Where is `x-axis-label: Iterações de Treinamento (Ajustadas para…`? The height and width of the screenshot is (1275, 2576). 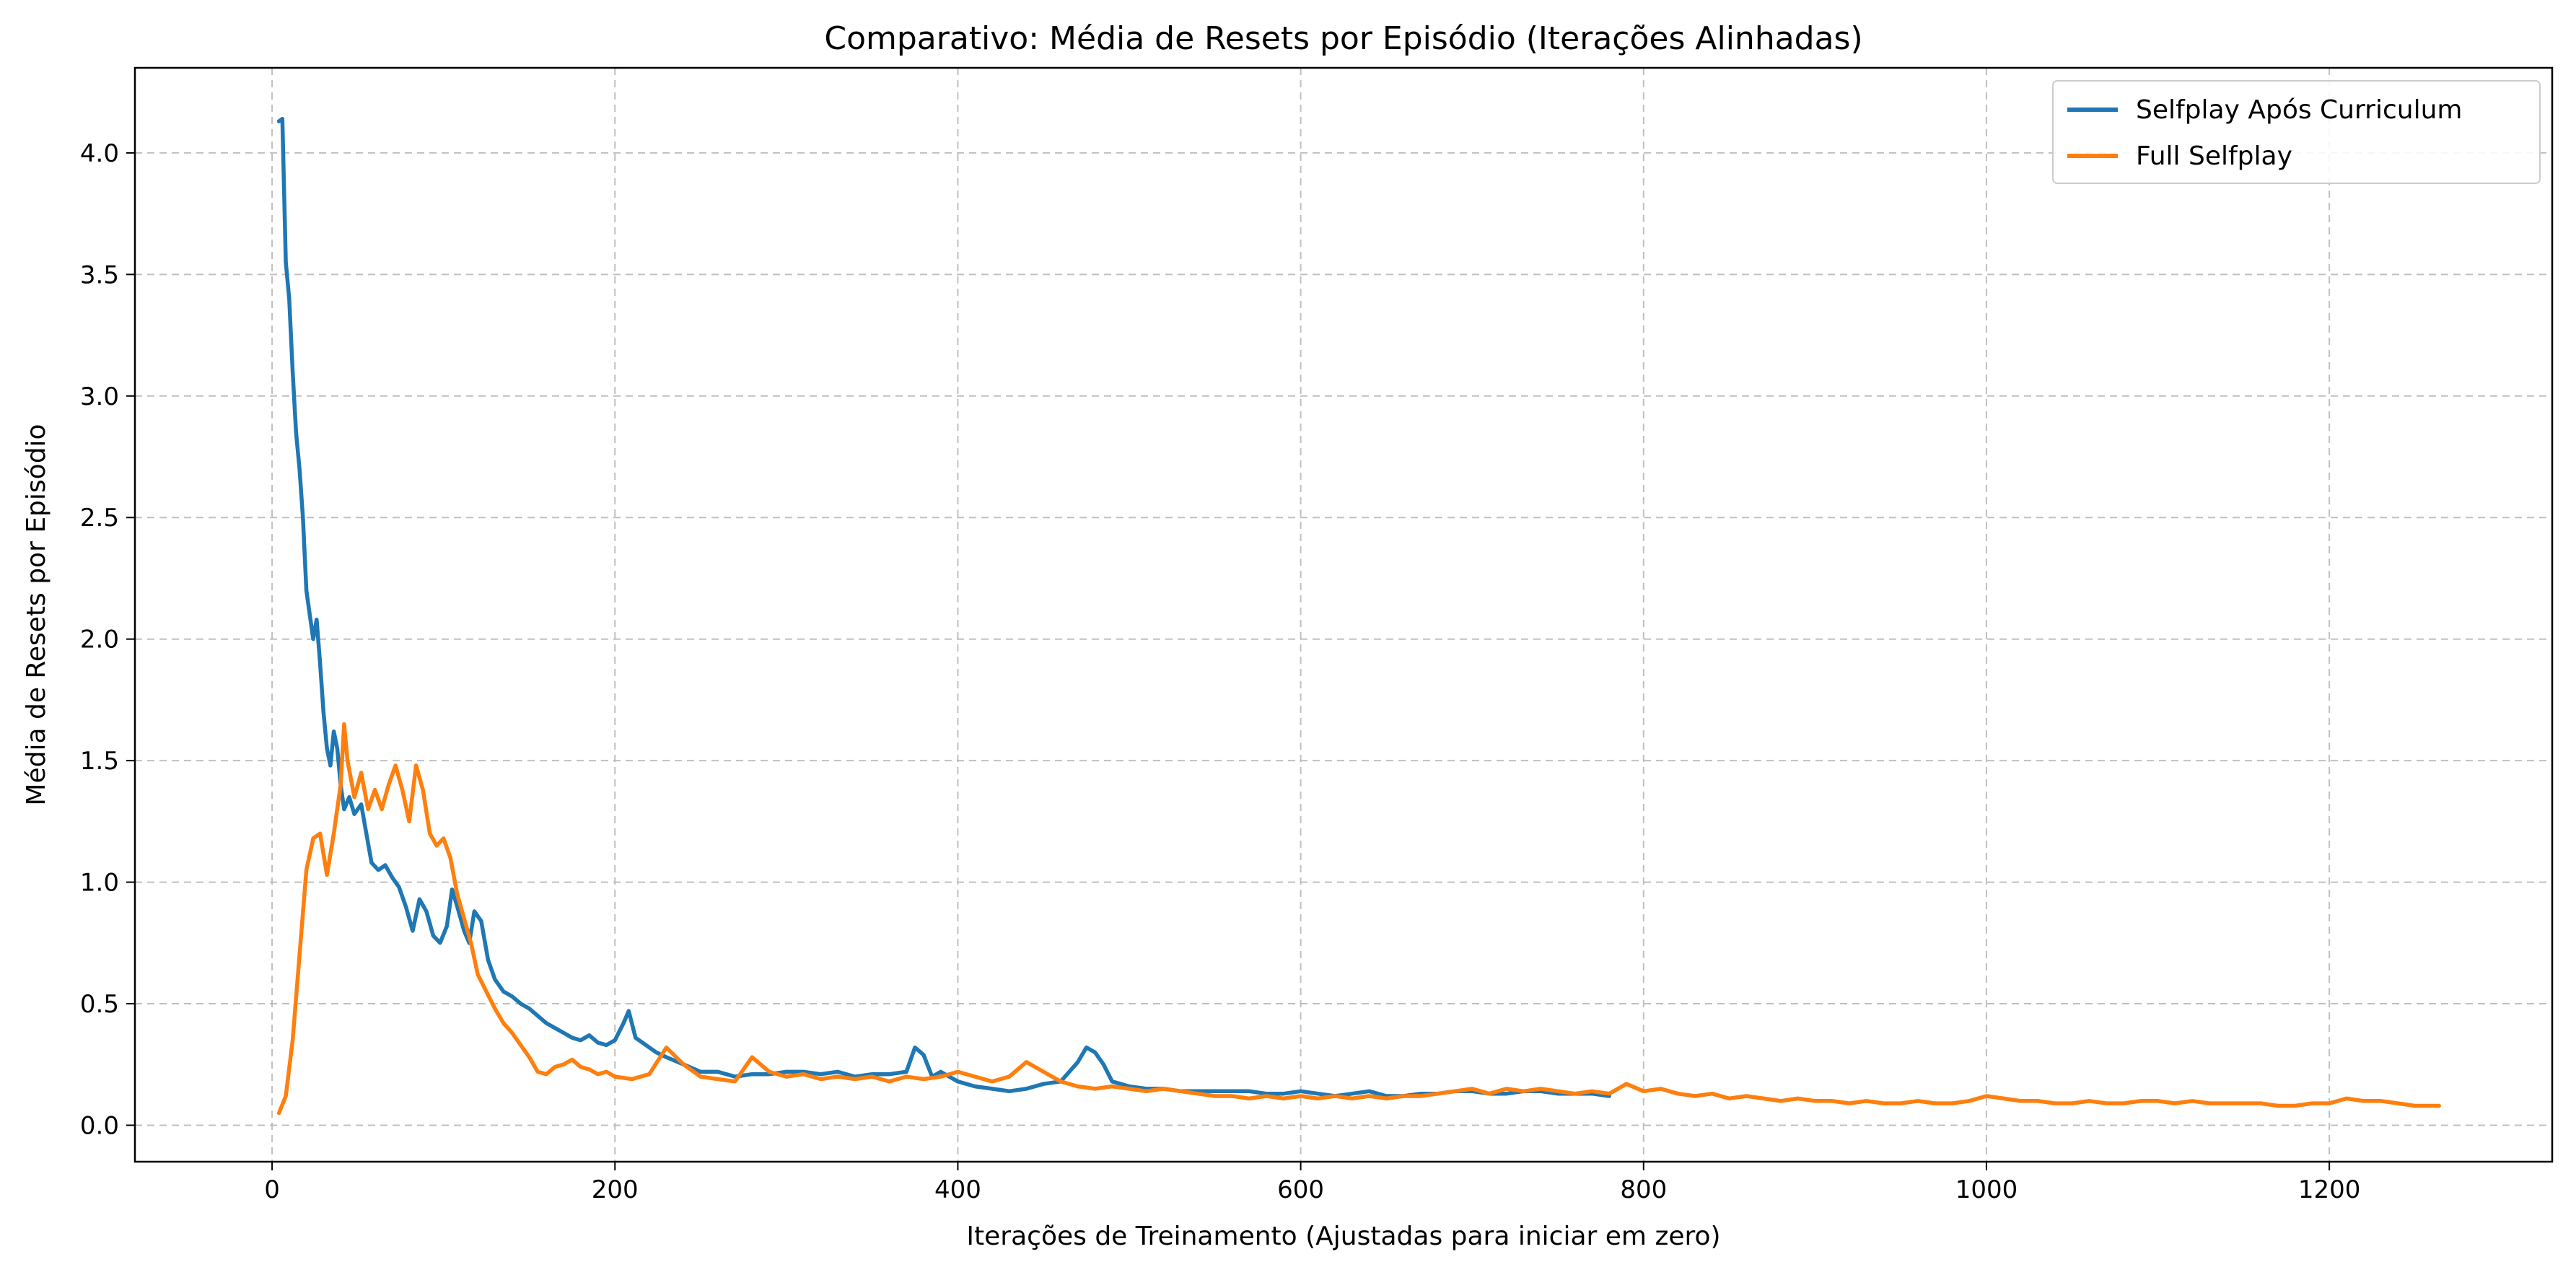 x-axis-label: Iterações de Treinamento (Ajustadas para… is located at coordinates (1343, 1237).